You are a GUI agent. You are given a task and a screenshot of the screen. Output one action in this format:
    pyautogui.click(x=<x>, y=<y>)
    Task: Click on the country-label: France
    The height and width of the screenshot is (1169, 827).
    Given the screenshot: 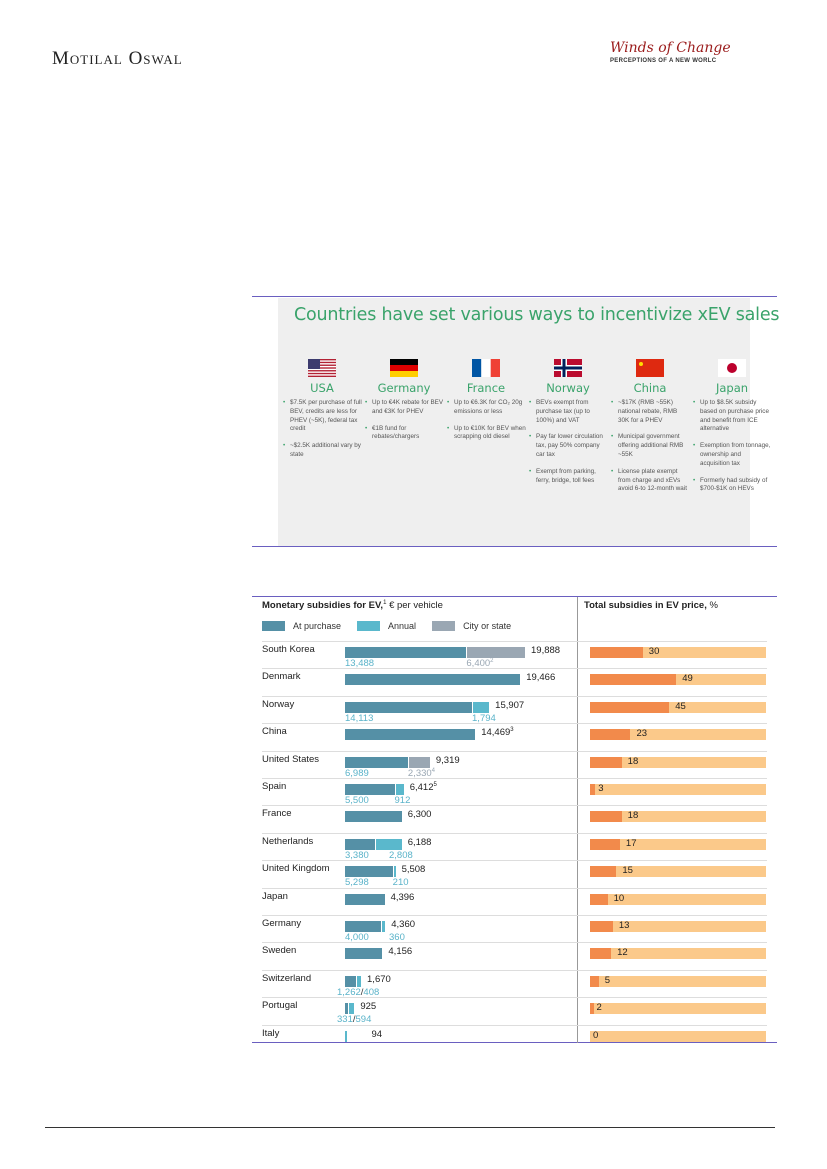 What is the action you would take?
    pyautogui.click(x=277, y=814)
    